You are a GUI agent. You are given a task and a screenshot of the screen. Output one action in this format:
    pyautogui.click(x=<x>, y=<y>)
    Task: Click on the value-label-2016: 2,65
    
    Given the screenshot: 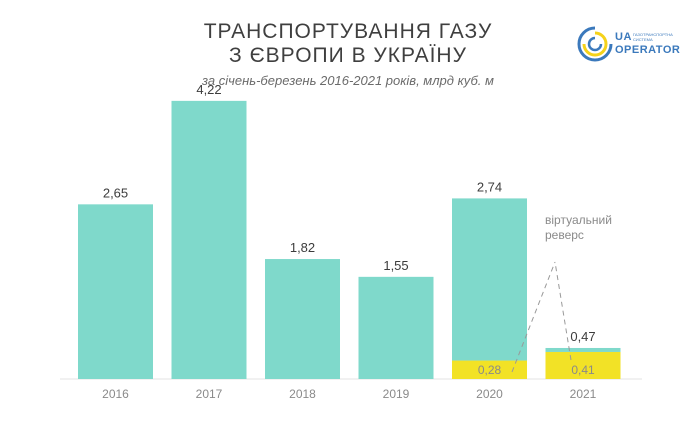 What is the action you would take?
    pyautogui.click(x=115, y=192)
    